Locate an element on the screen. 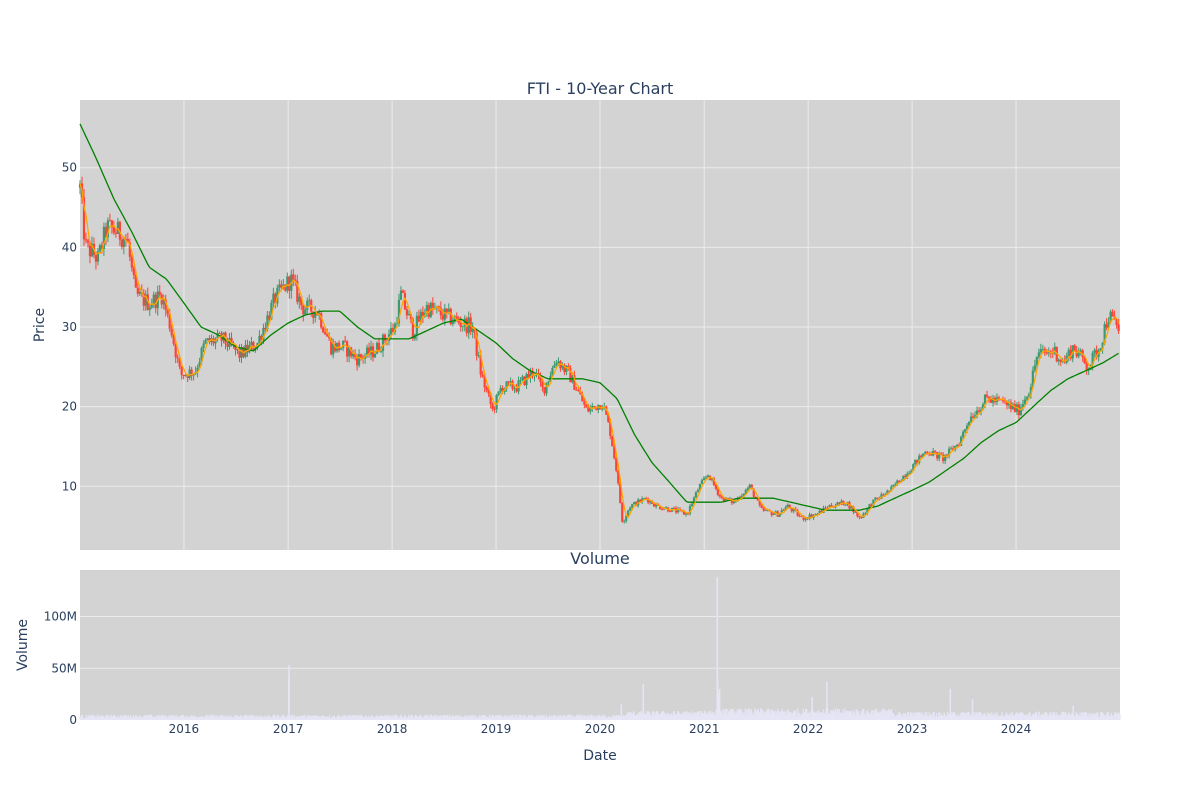  volume-grid is located at coordinates (600, 642).